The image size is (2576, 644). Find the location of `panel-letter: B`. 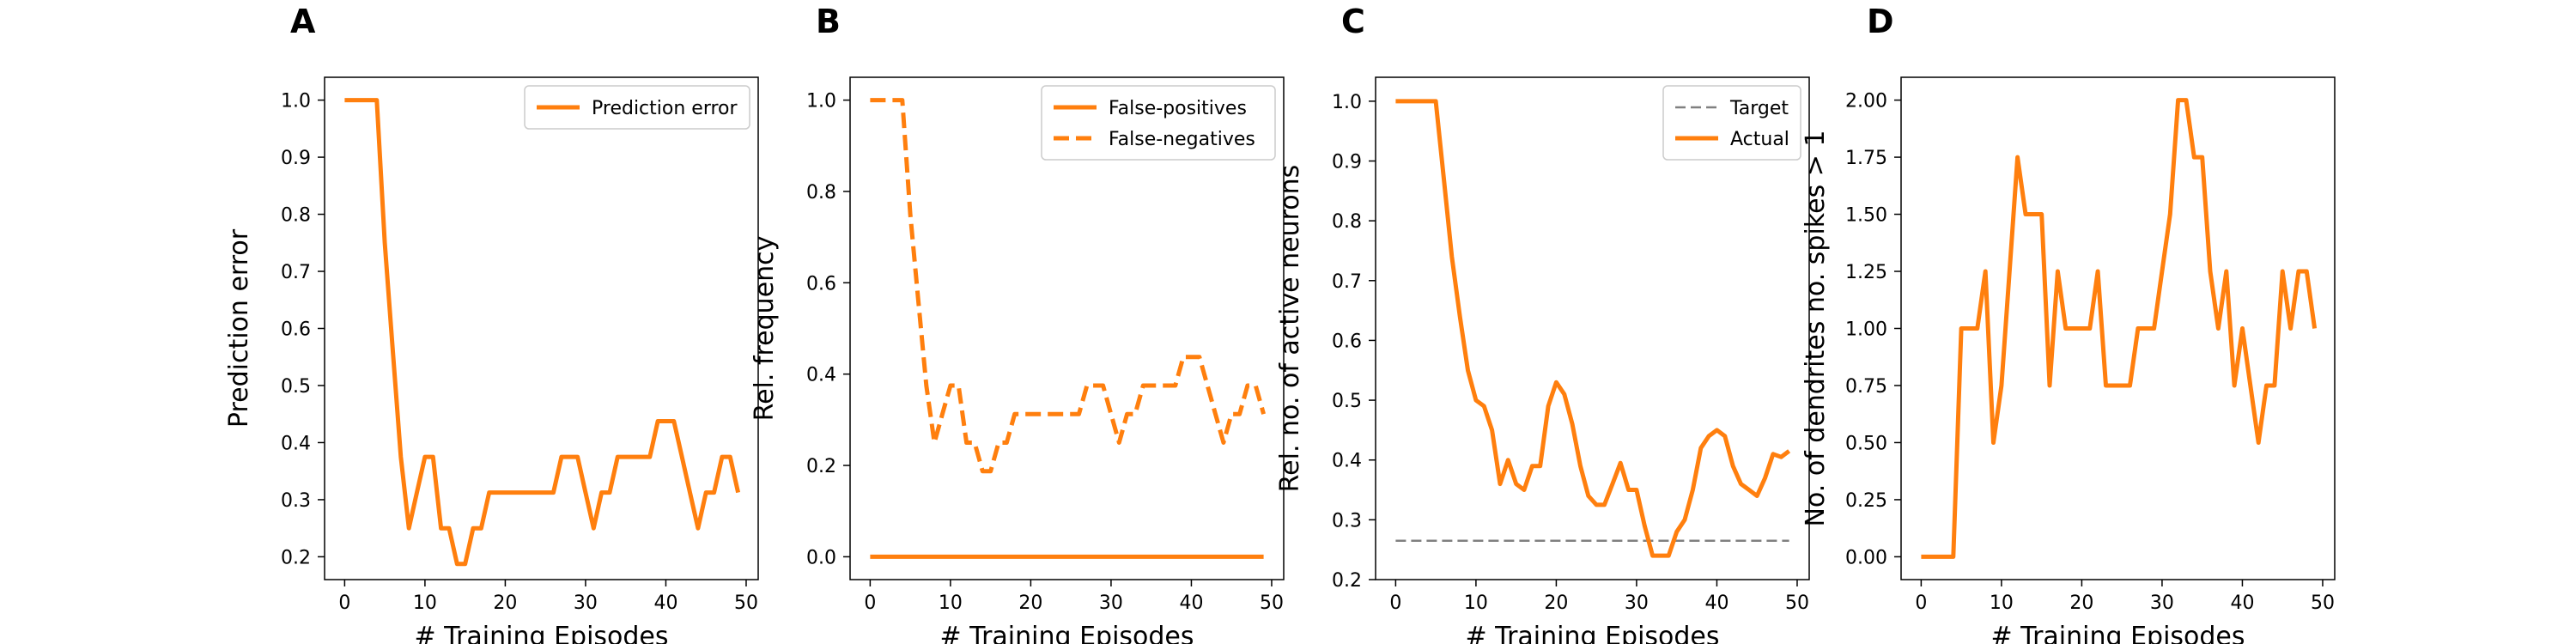

panel-letter: B is located at coordinates (828, 21).